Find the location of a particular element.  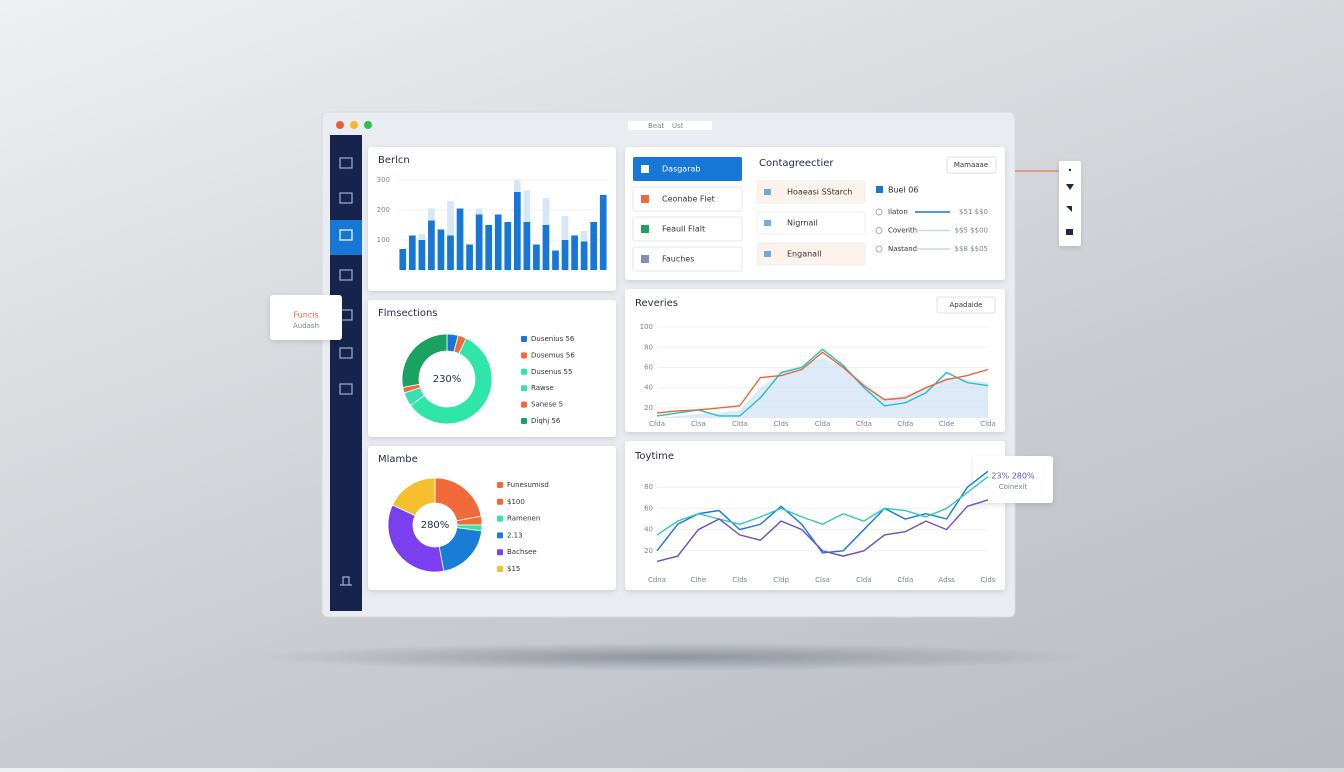

close is located at coordinates (340, 125).